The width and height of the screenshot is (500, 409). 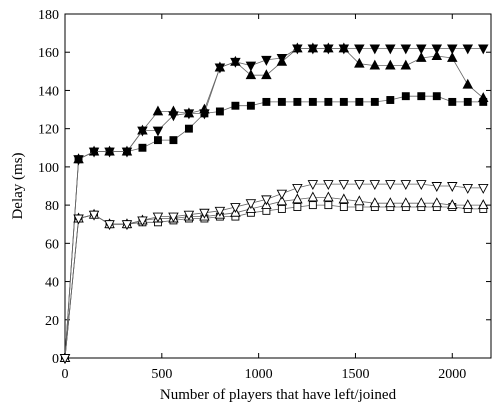 I want to click on y-tick-label: 20, so click(x=52, y=321).